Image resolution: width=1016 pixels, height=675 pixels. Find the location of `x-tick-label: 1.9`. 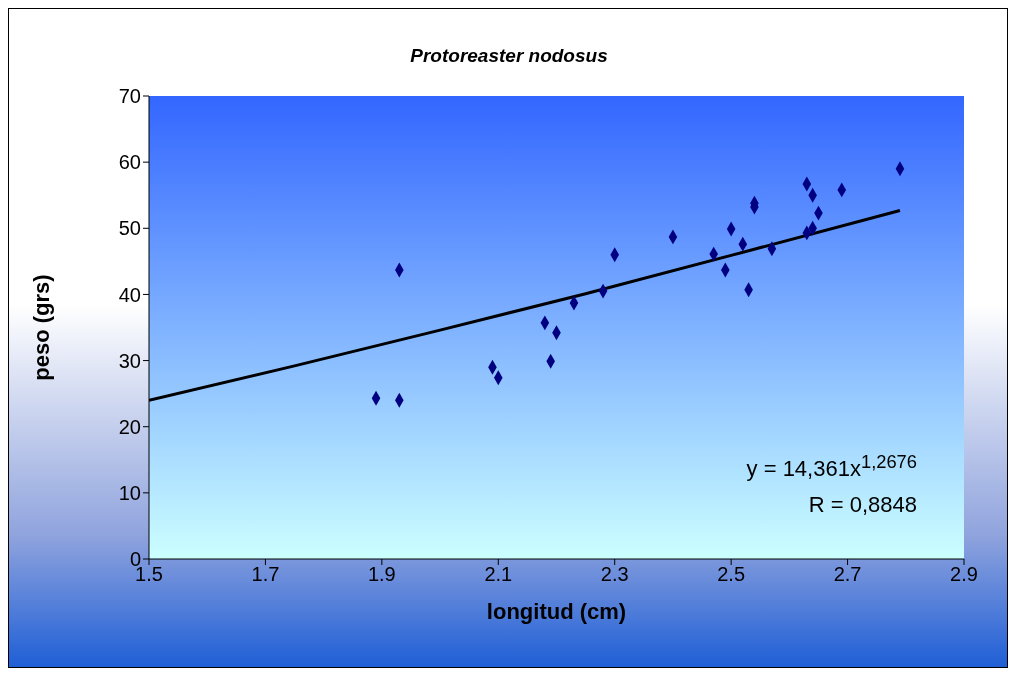

x-tick-label: 1.9 is located at coordinates (381, 574).